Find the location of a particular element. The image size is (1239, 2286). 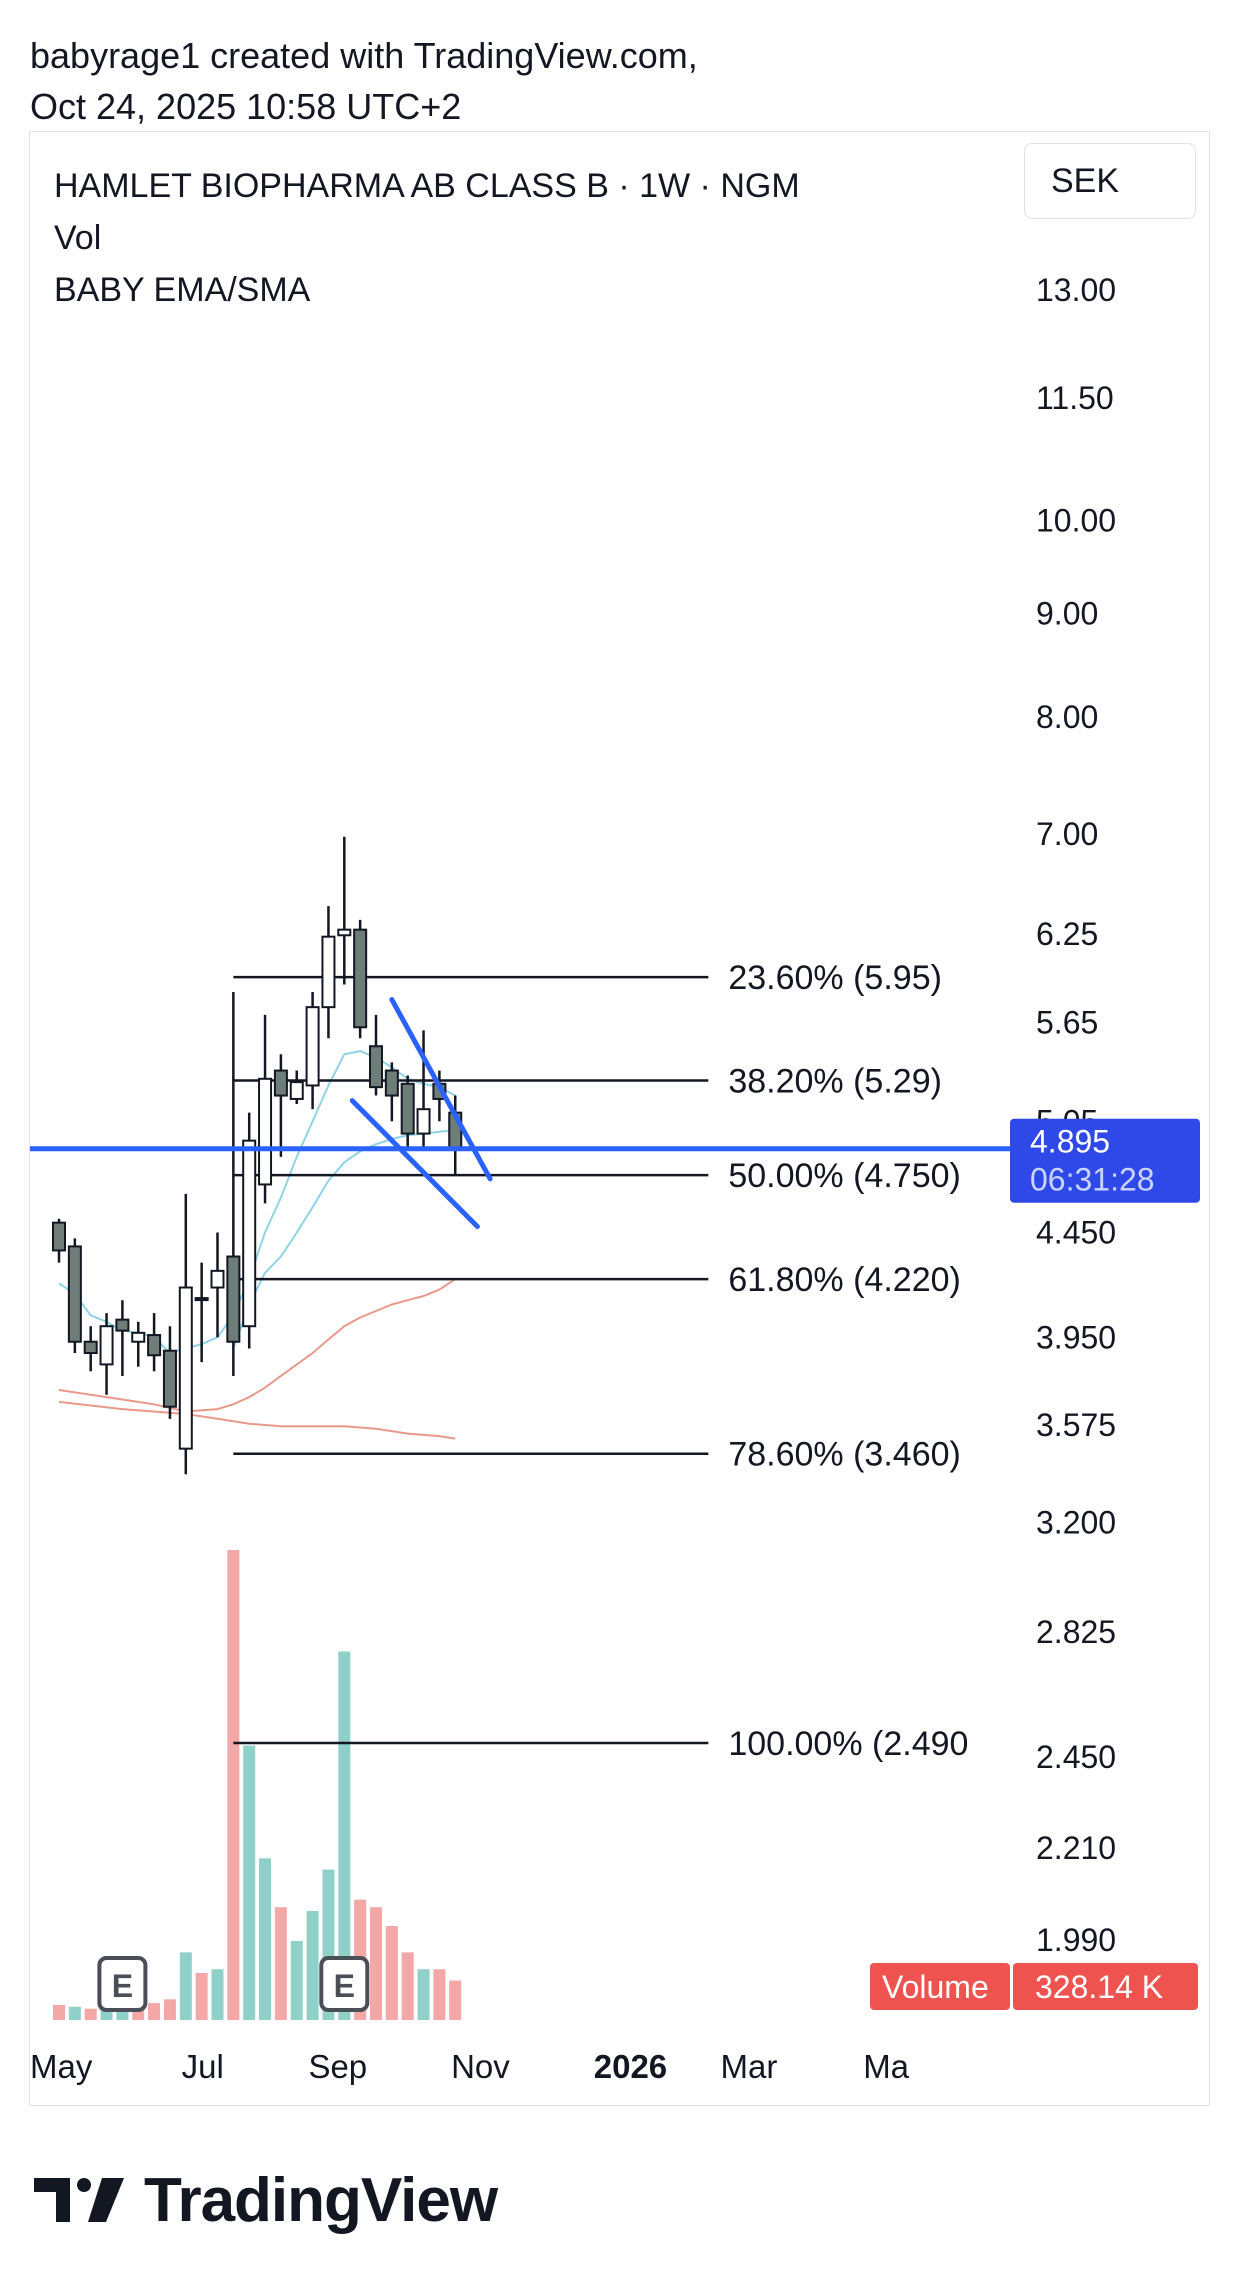

author-line: babyrage1 created with TradingView.com, is located at coordinates (364, 55).